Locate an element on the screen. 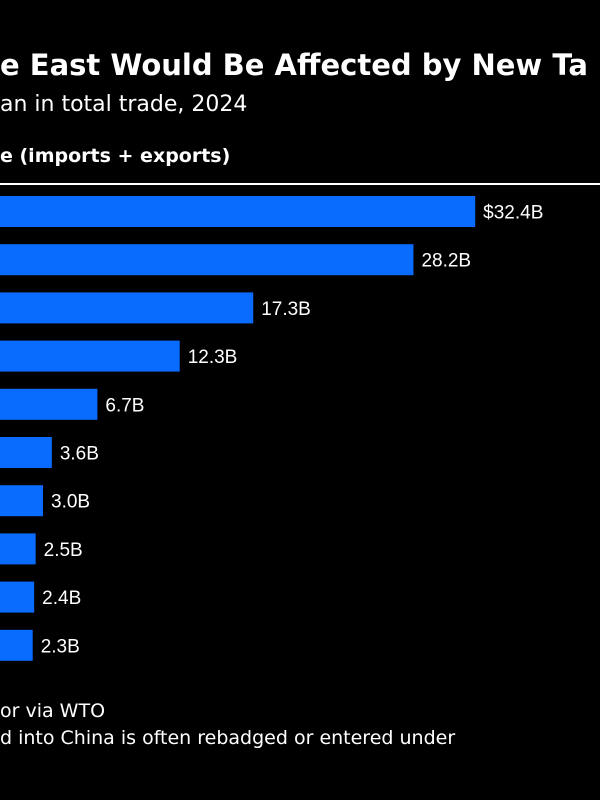 The width and height of the screenshot is (600, 800). bar-value-label-6: 3.6B is located at coordinates (79, 454).